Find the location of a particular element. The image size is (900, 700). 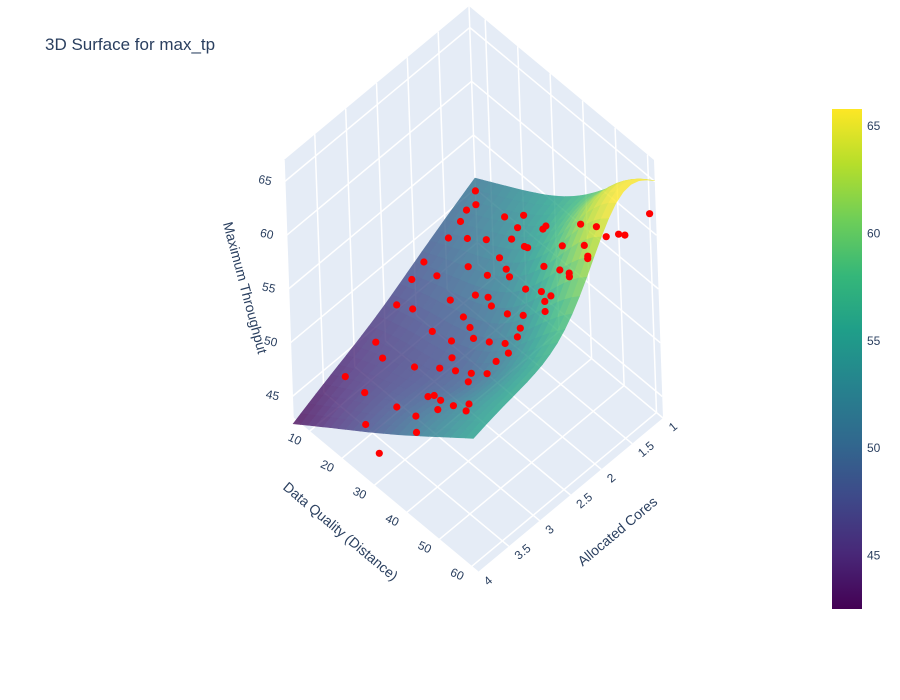

colorbar-tick-label: 65 is located at coordinates (874, 126).